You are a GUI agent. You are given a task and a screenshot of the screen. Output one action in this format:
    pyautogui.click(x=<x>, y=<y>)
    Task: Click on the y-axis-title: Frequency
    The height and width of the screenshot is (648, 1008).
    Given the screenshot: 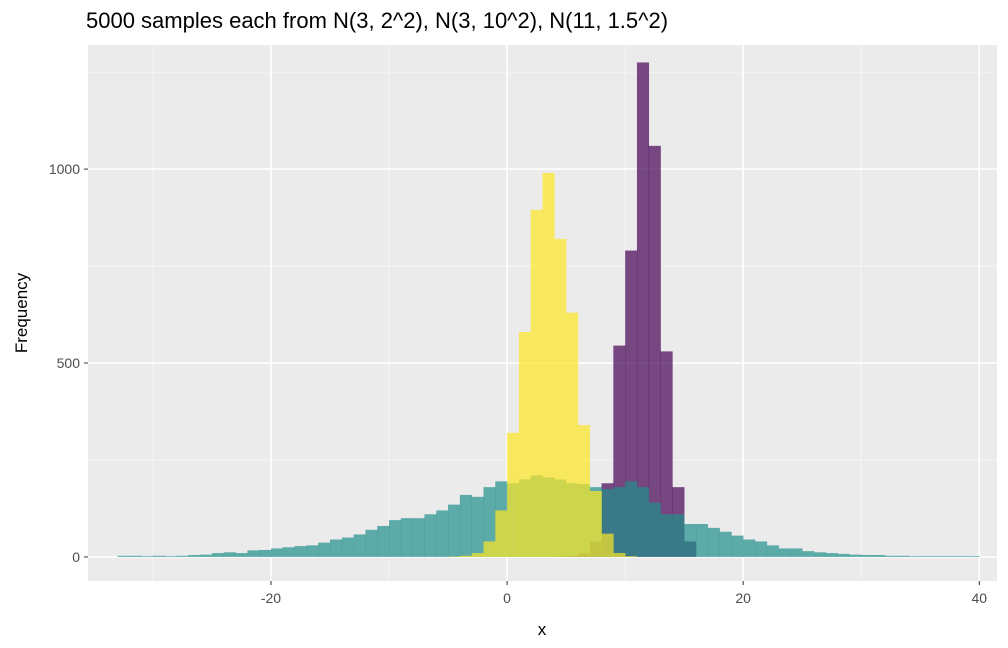 What is the action you would take?
    pyautogui.click(x=21, y=312)
    